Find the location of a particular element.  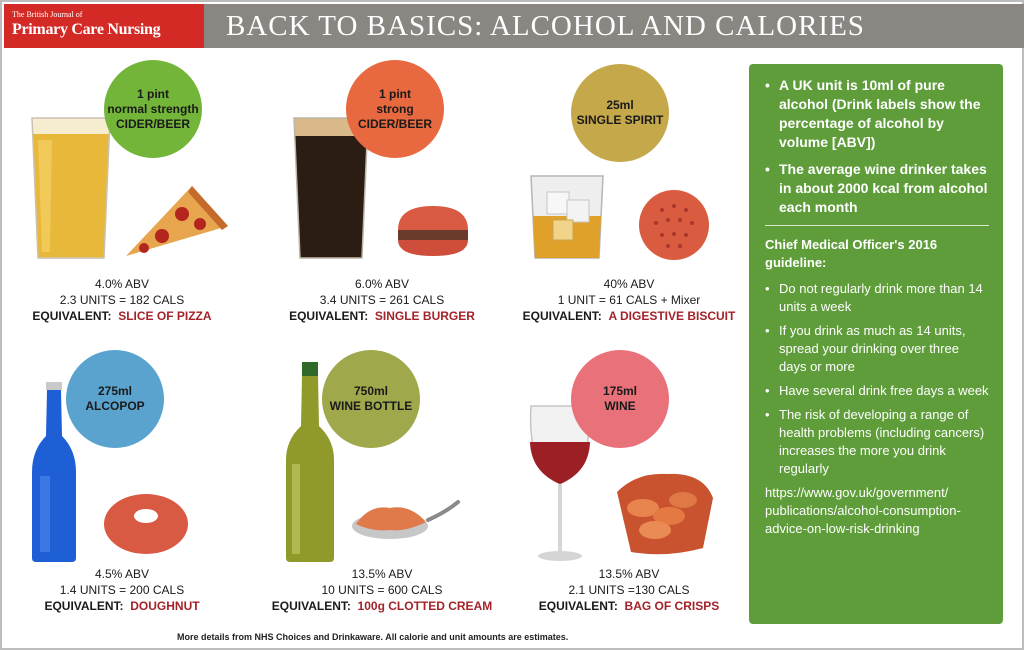

units-calories: 3.4 UNITS = 261 CALS is located at coordinates (382, 300).